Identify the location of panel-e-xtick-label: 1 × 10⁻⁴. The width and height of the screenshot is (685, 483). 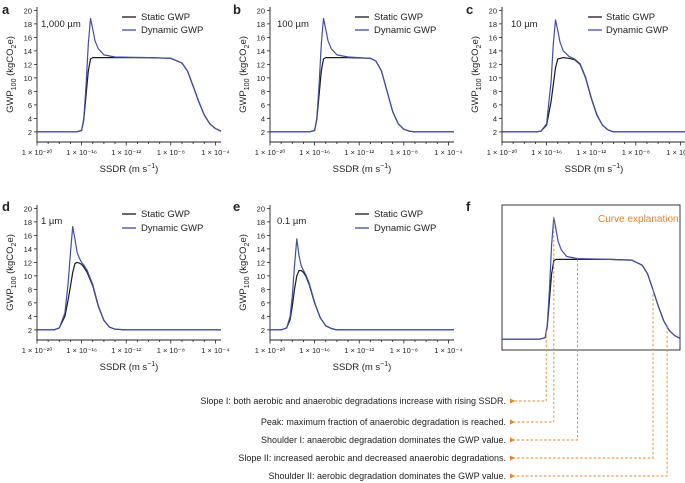
(448, 350).